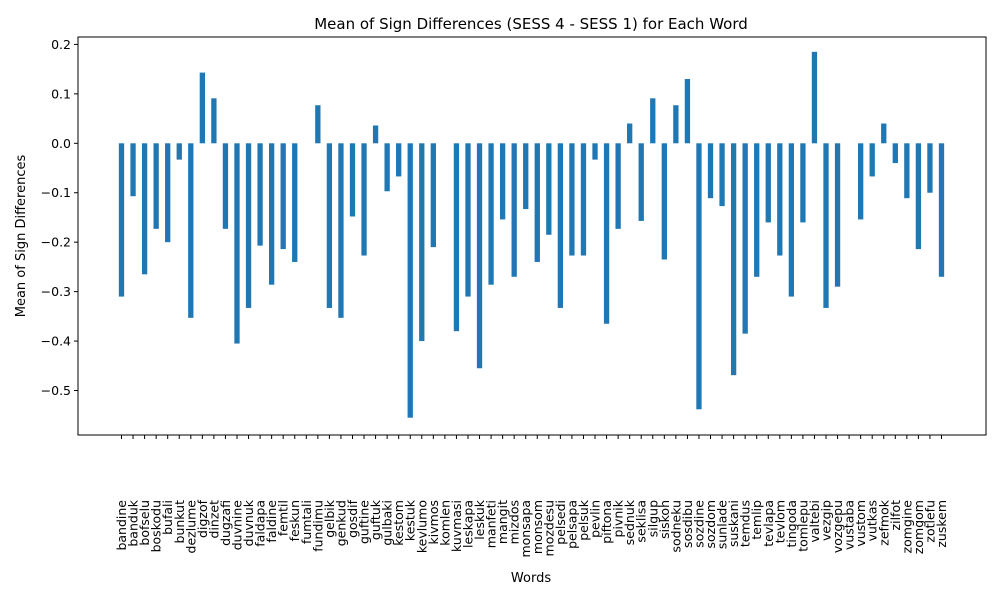 The height and width of the screenshot is (604, 1000). What do you see at coordinates (814, 521) in the screenshot?
I see `x-tick-label: valtebi` at bounding box center [814, 521].